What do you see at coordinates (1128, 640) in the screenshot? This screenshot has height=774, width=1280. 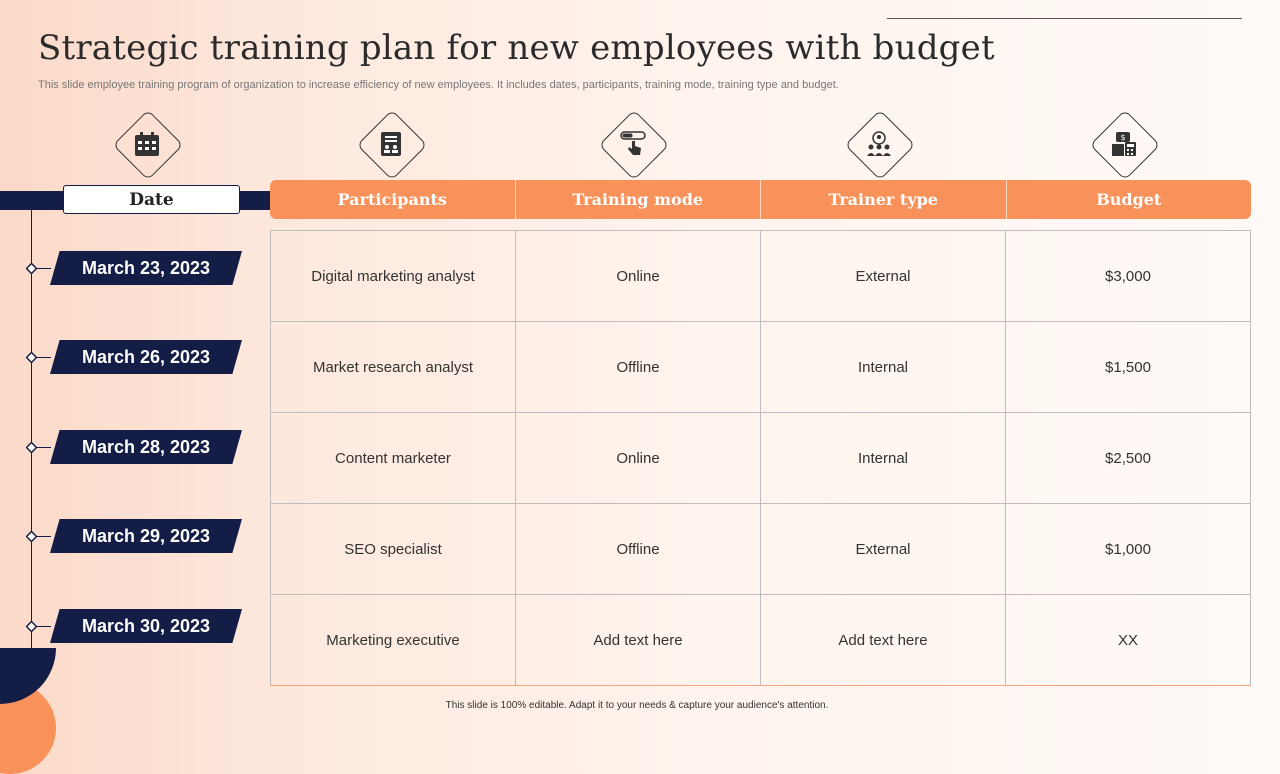 I see `budget-cell: XX` at bounding box center [1128, 640].